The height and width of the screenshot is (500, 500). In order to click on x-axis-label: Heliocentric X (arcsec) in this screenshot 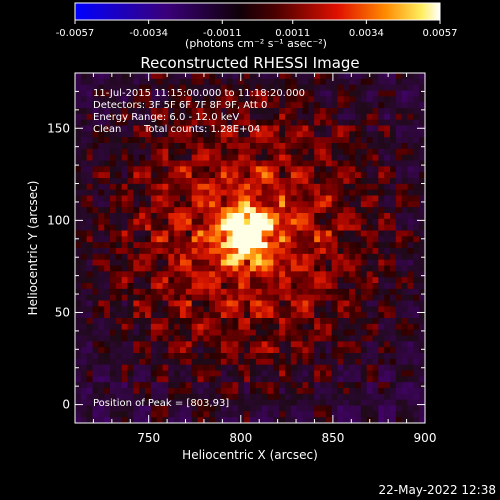, I will do `click(250, 455)`.